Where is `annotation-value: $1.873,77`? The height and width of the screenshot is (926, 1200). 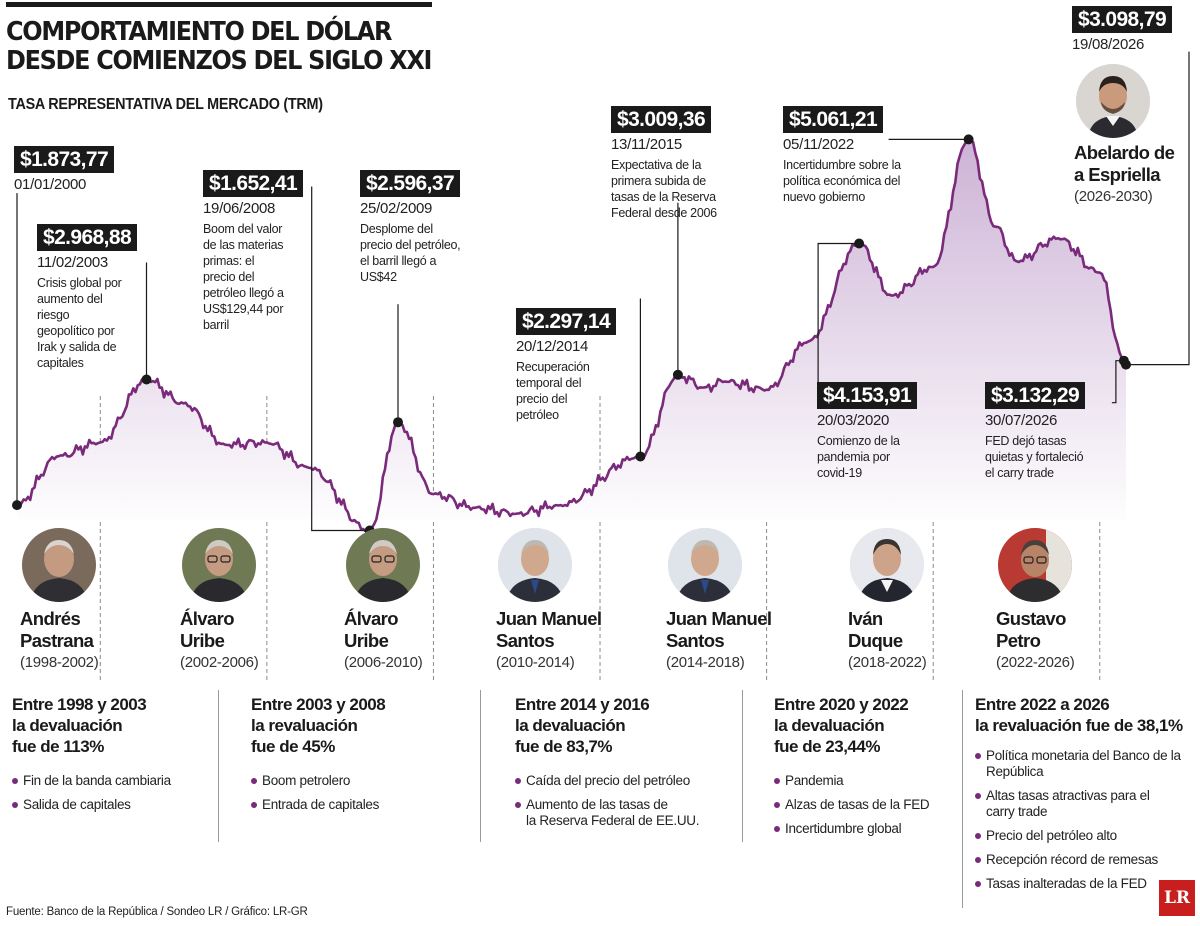
annotation-value: $1.873,77 is located at coordinates (64, 159).